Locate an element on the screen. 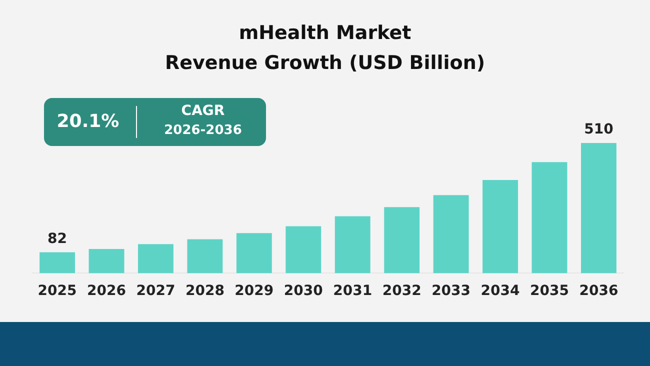  badge: 20.1% CAGR 2026-2036 is located at coordinates (155, 122).